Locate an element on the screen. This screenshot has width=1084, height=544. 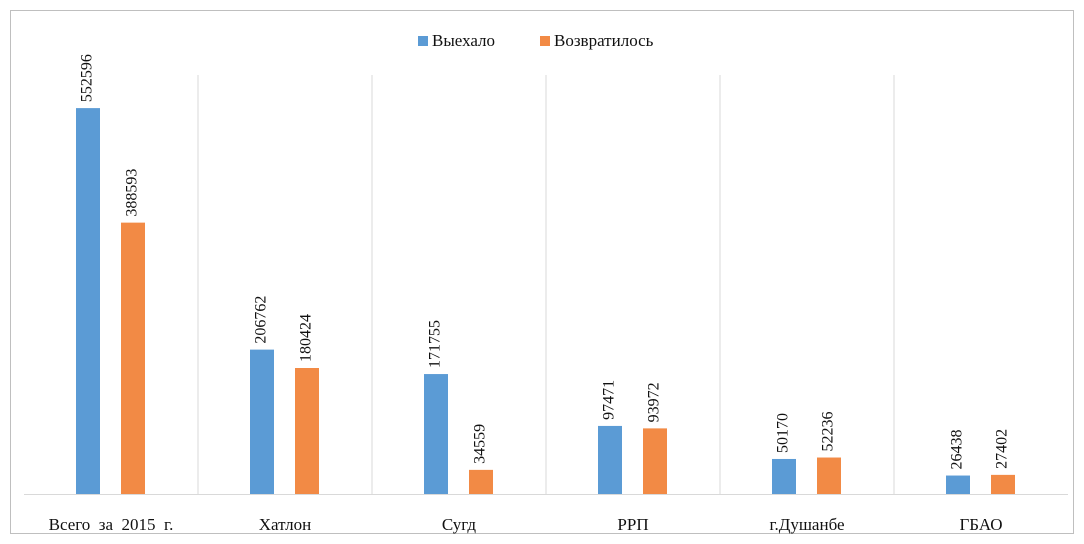
value-label: 26438 is located at coordinates (957, 450).